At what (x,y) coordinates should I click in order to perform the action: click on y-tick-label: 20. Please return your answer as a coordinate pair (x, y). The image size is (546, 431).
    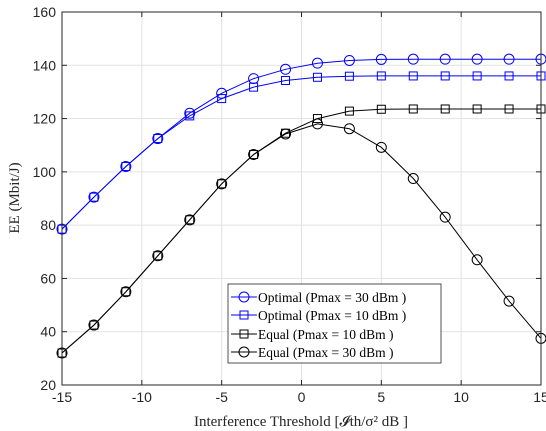
    Looking at the image, I should click on (48, 385).